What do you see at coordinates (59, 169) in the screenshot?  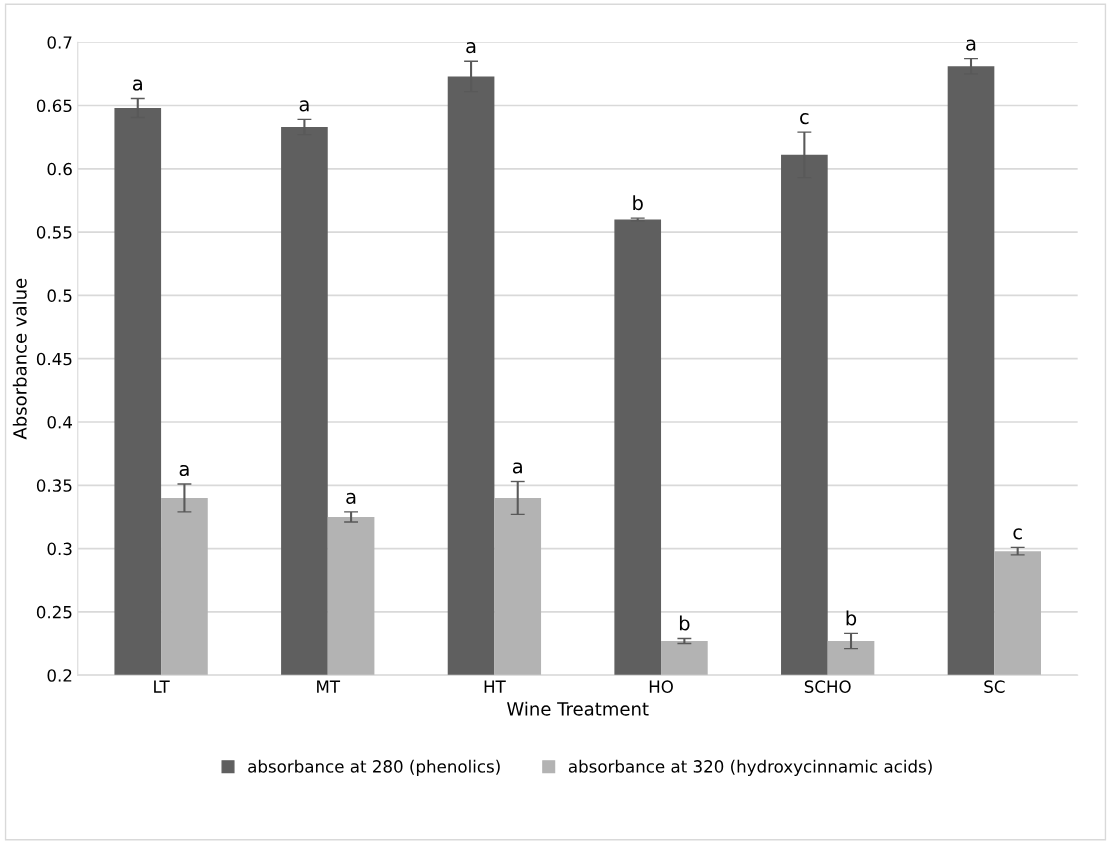 I see `y-tick-label: 0.6` at bounding box center [59, 169].